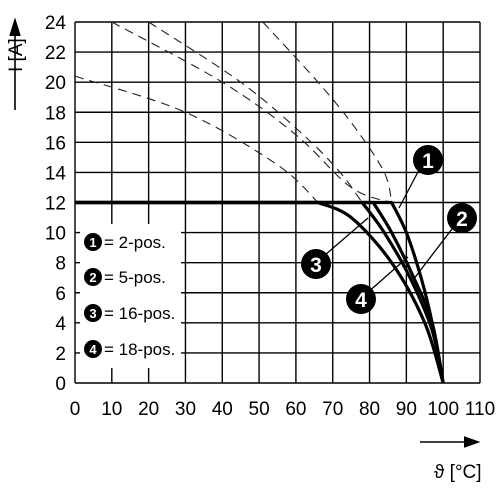 The width and height of the screenshot is (500, 500). I want to click on x-tick-label-5: 50, so click(259, 409).